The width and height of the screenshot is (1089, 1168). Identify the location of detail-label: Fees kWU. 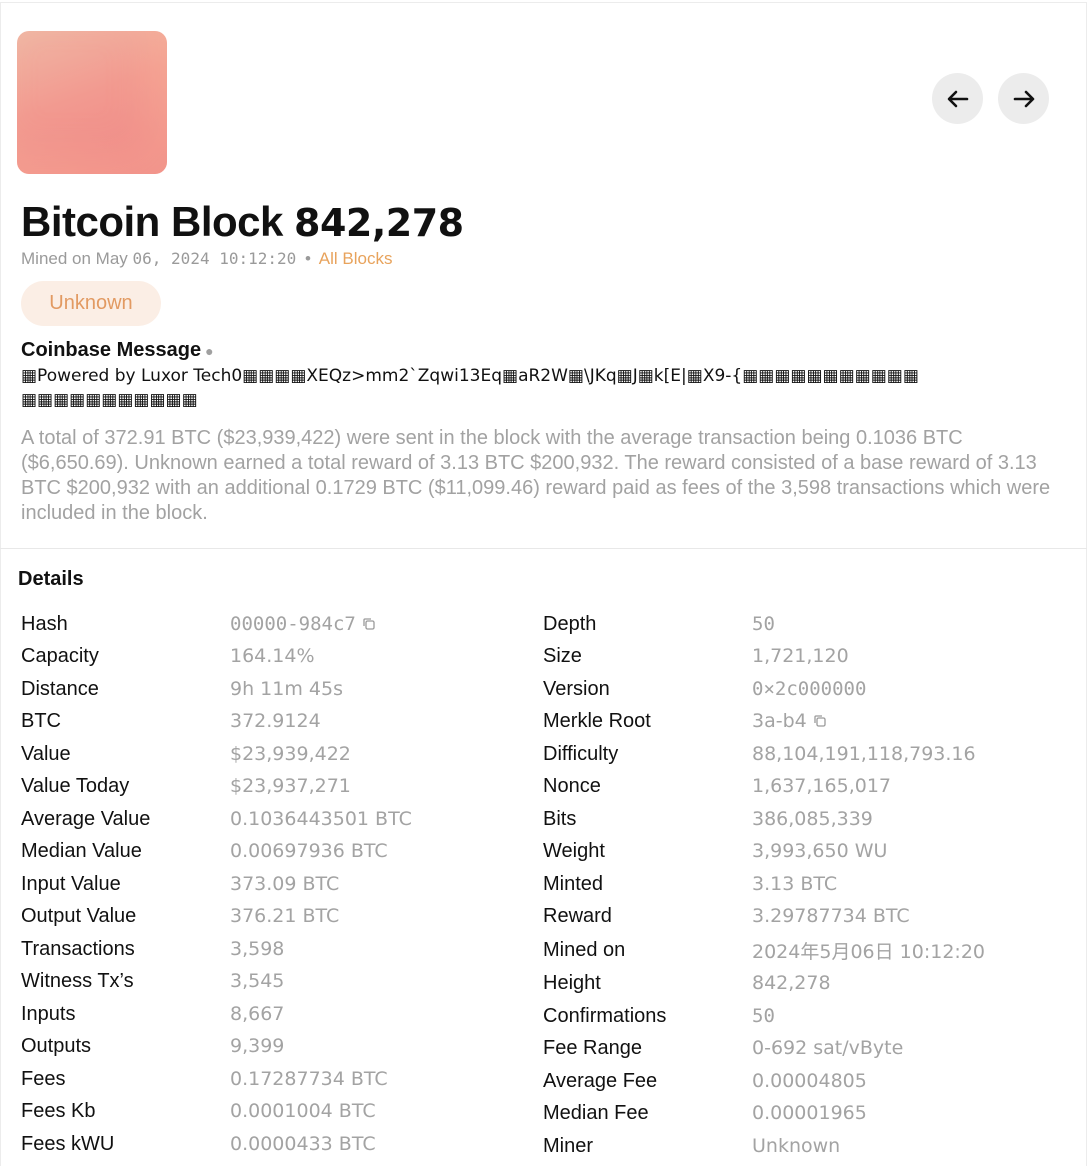
(68, 1143).